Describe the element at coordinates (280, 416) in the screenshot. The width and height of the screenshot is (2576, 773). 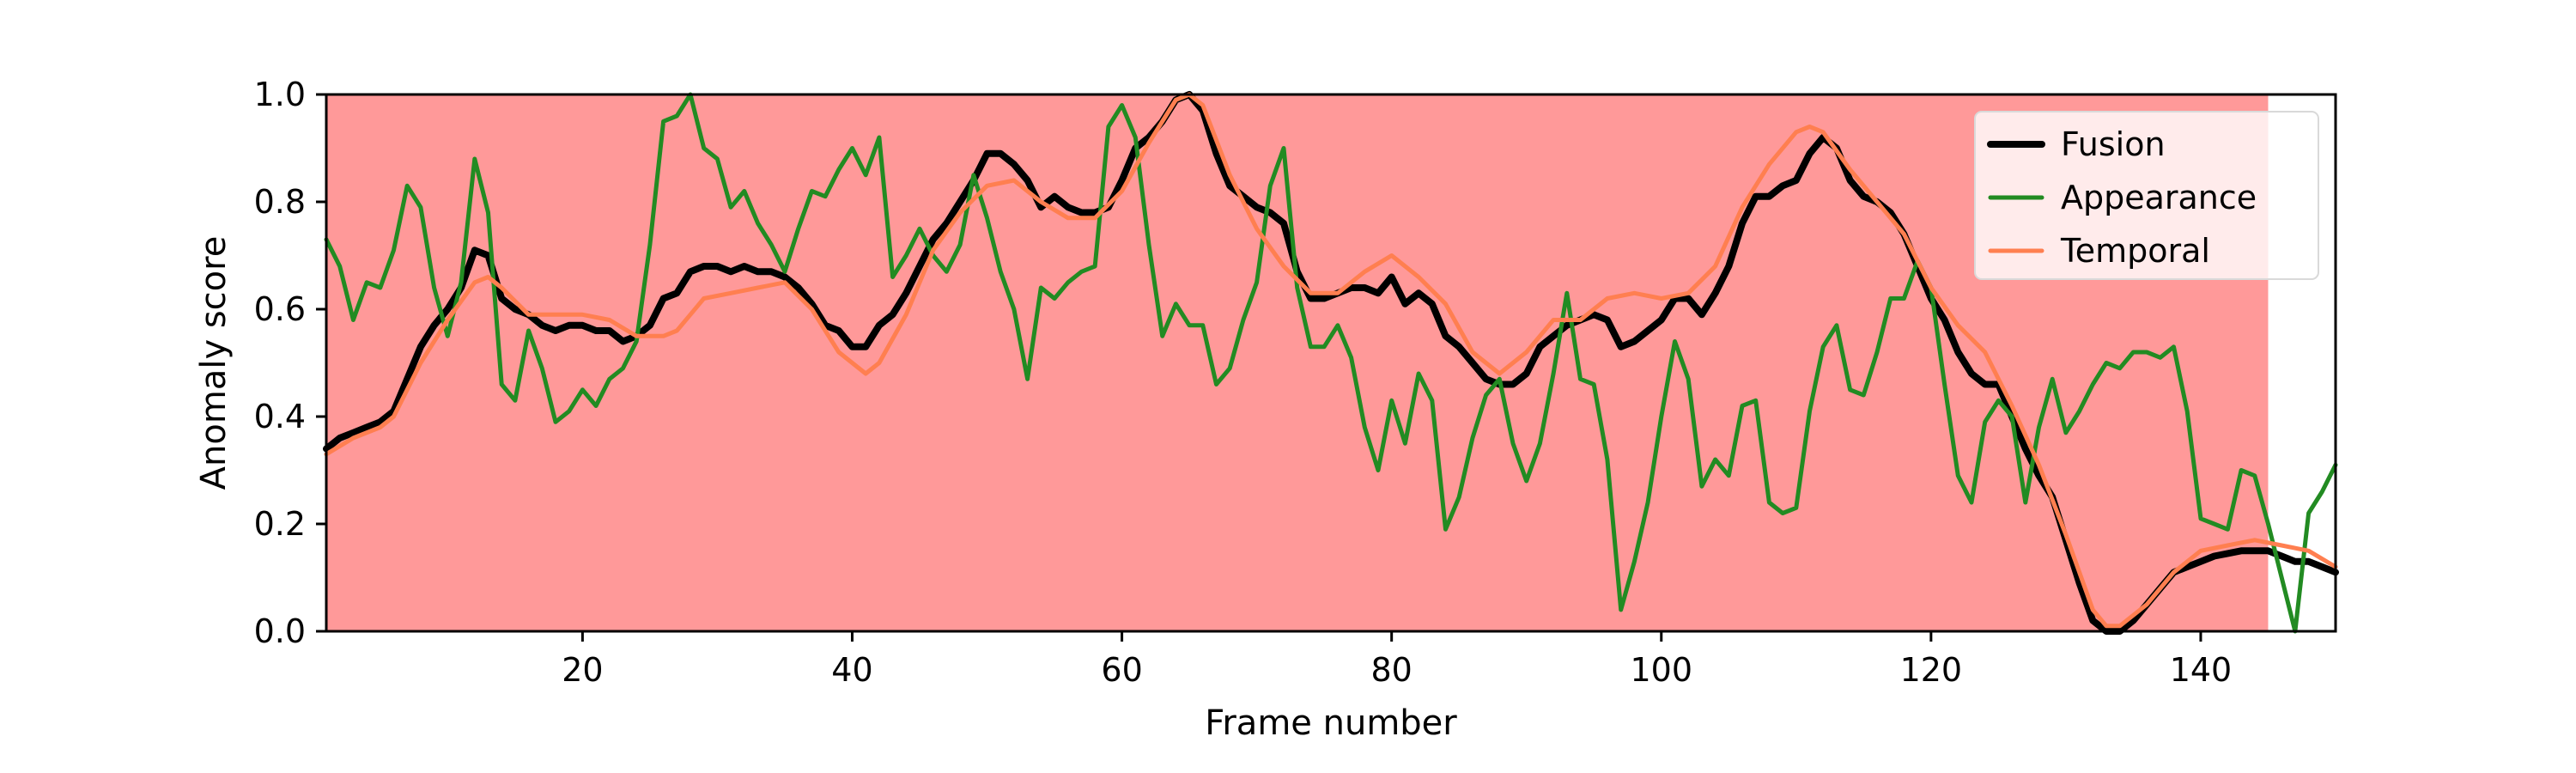
I see `y-tick-label-2: 0.4` at that location.